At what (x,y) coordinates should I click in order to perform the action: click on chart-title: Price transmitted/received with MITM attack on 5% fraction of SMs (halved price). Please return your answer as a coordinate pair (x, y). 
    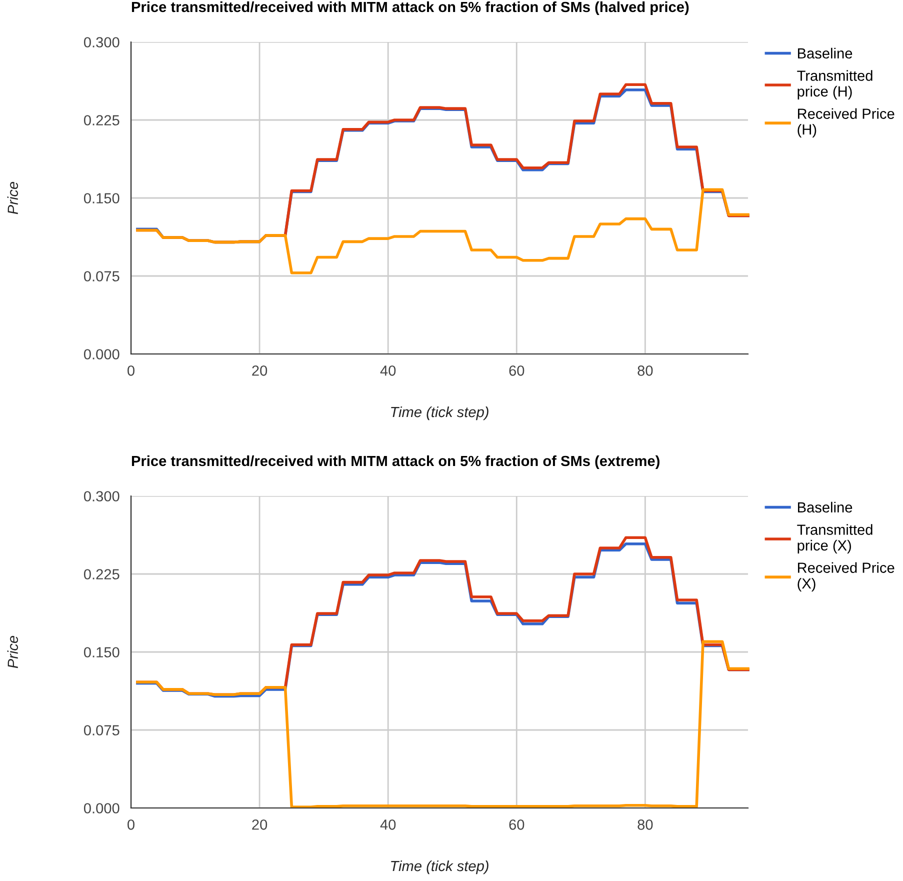
    Looking at the image, I should click on (410, 8).